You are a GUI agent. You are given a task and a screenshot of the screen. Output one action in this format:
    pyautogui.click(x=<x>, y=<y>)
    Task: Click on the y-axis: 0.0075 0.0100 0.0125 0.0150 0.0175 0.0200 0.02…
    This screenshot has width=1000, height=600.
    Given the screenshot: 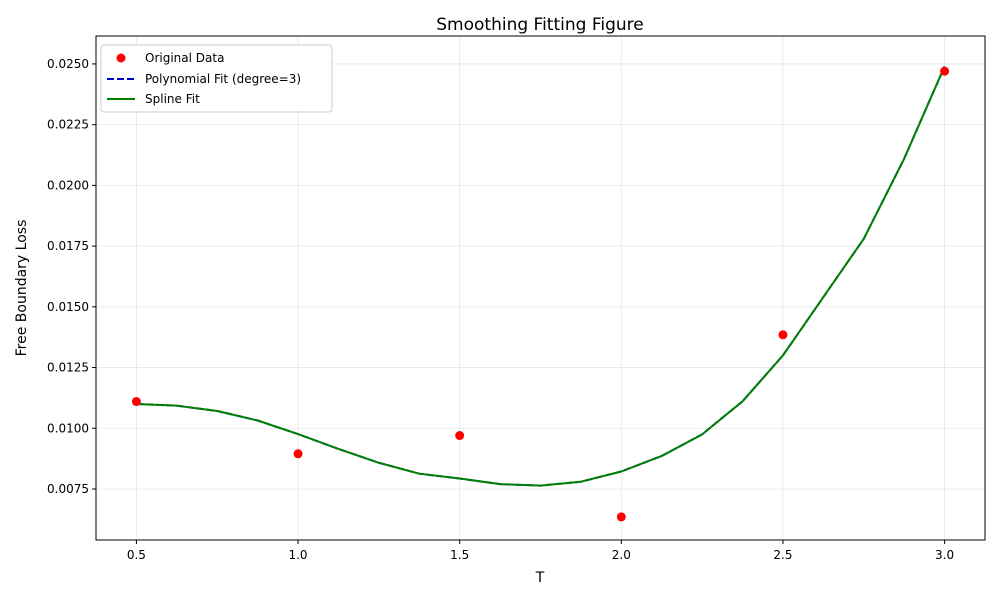 What is the action you would take?
    pyautogui.click(x=71, y=276)
    